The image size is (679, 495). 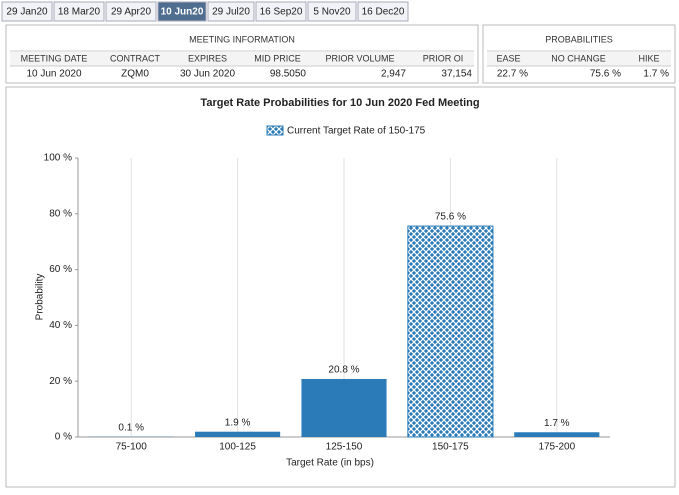 I want to click on cell: 22.7 %, so click(x=512, y=74).